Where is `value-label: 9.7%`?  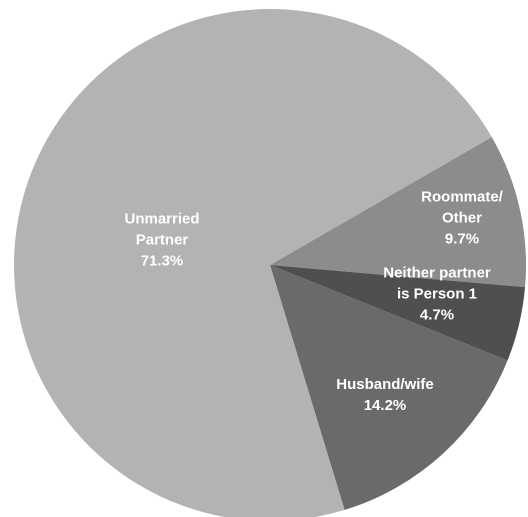
value-label: 9.7% is located at coordinates (462, 239).